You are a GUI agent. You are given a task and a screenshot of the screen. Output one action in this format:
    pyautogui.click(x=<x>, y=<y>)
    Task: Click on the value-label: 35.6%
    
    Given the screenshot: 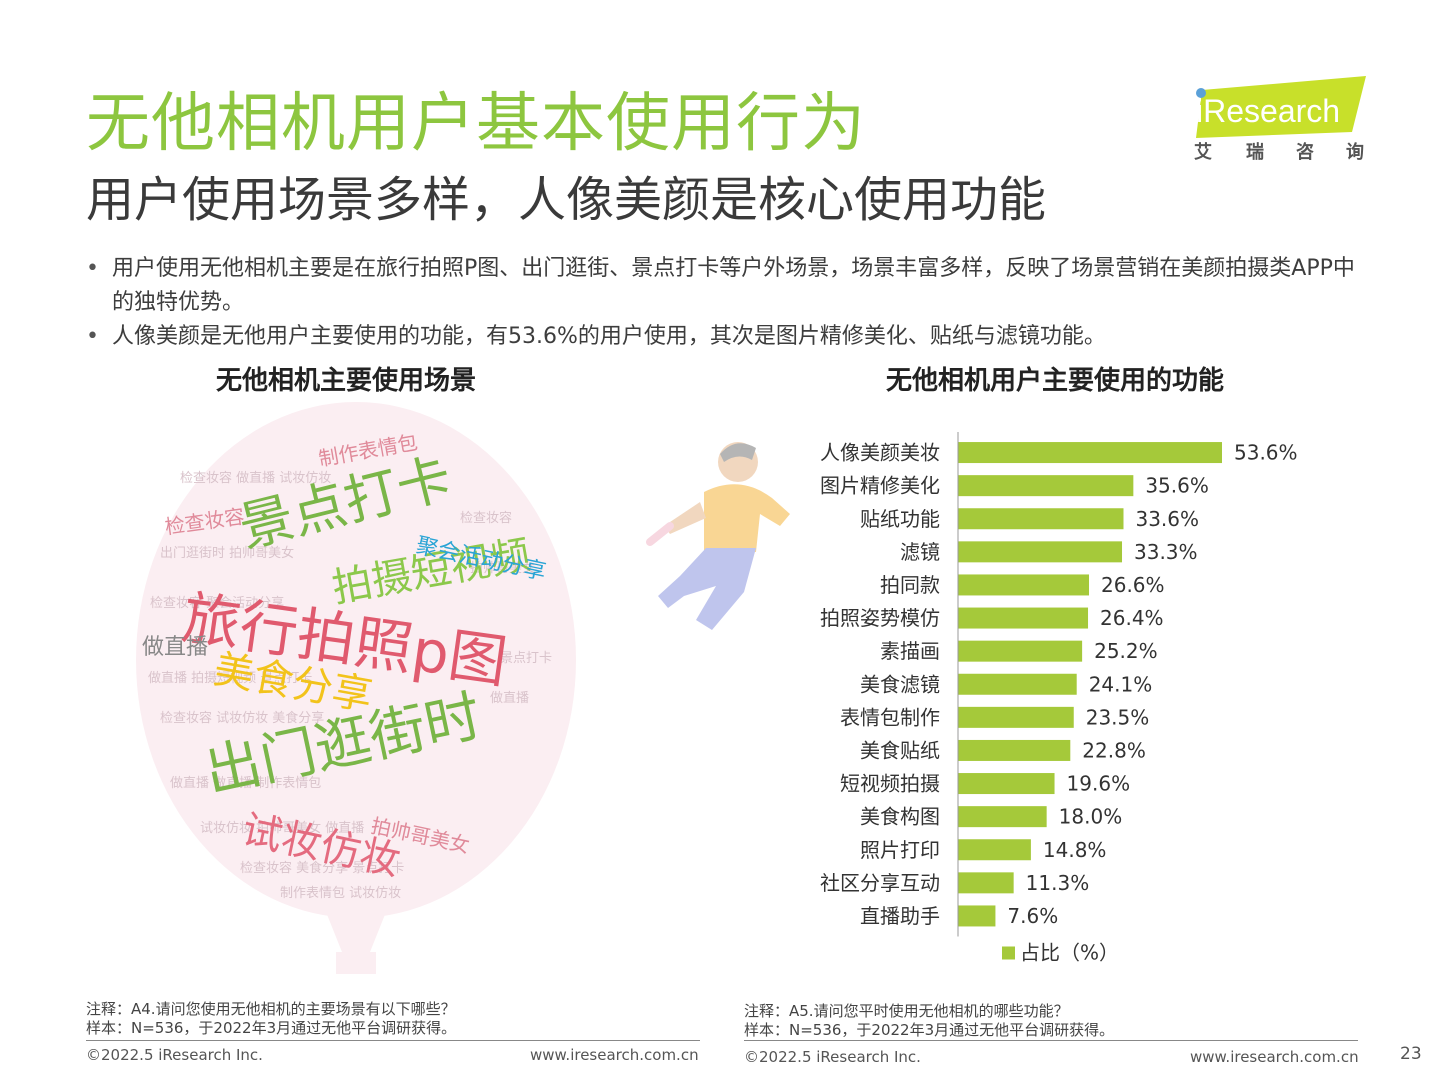 What is the action you would take?
    pyautogui.click(x=1177, y=486)
    